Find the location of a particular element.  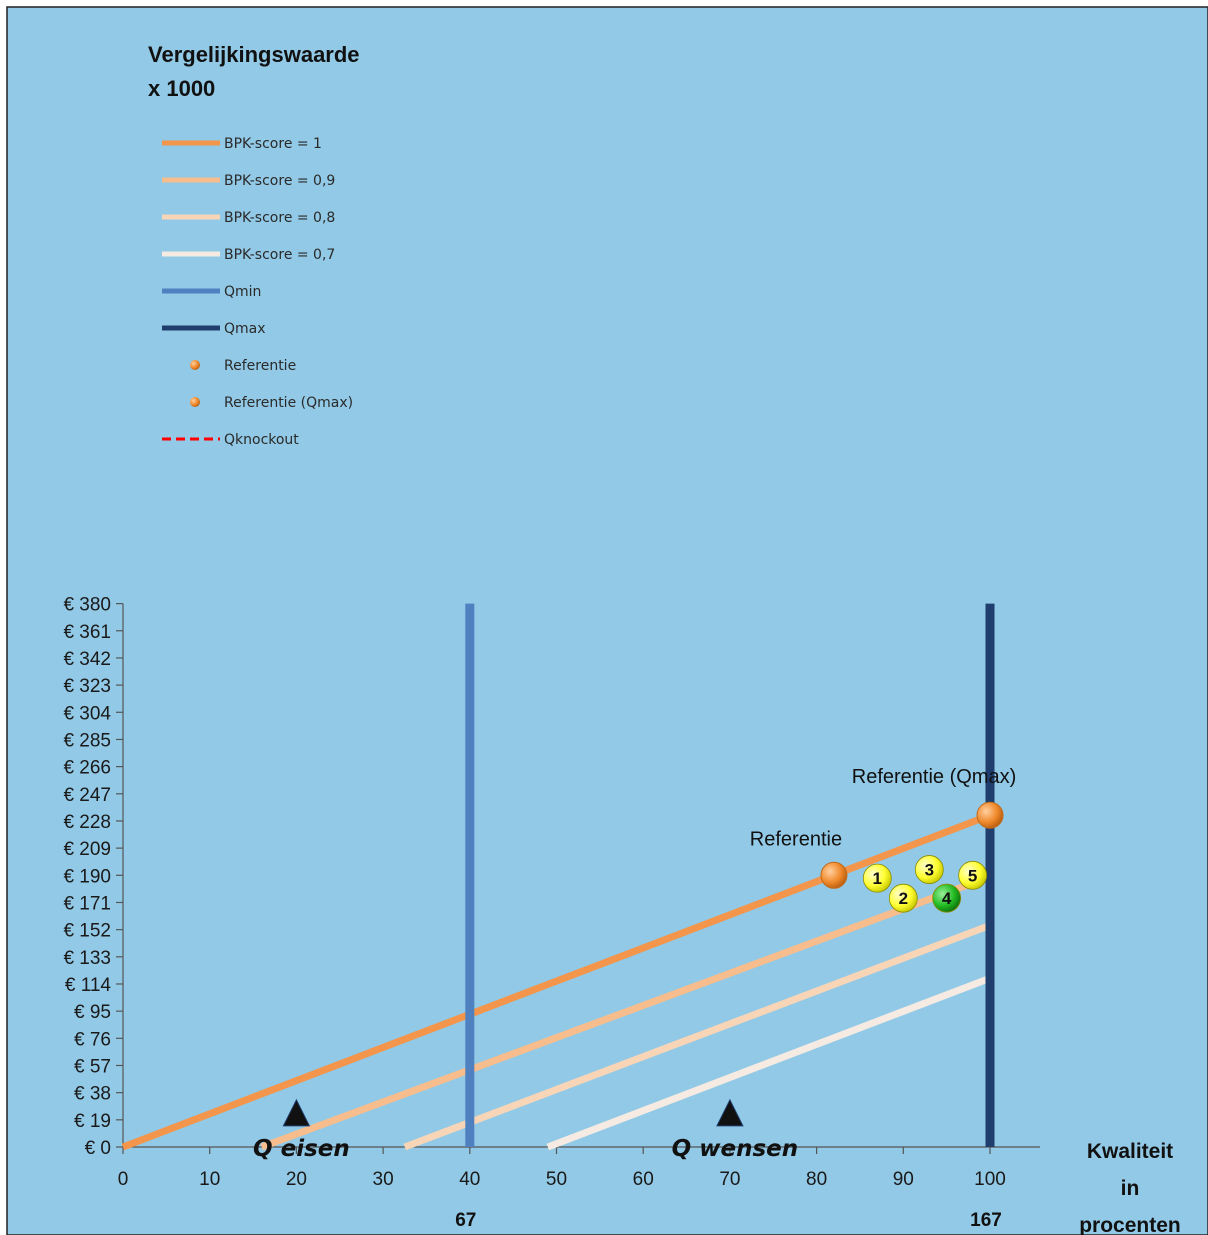

y-tick-label: € 266 is located at coordinates (87, 768).